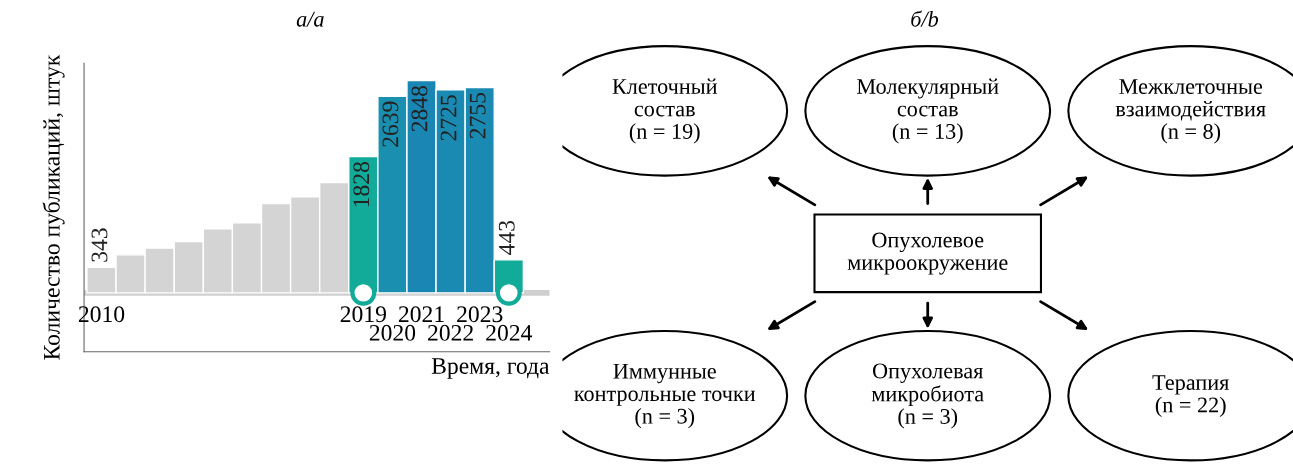 Image resolution: width=1293 pixels, height=469 pixels. What do you see at coordinates (928, 111) in the screenshot?
I see `text: Молекулярный состав (n = 13)` at bounding box center [928, 111].